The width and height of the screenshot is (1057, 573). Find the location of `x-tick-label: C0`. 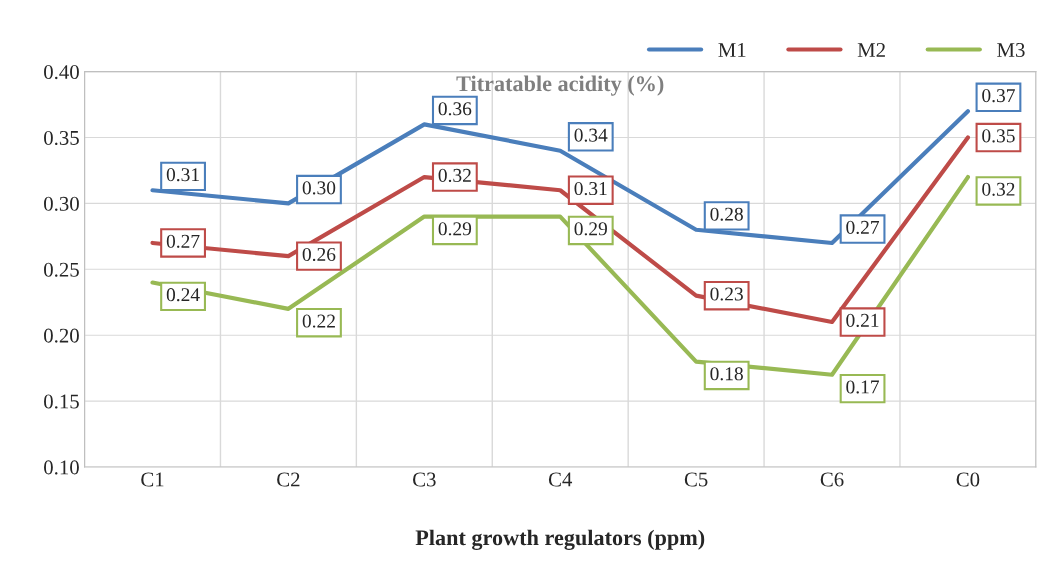

x-tick-label: C0 is located at coordinates (968, 479).